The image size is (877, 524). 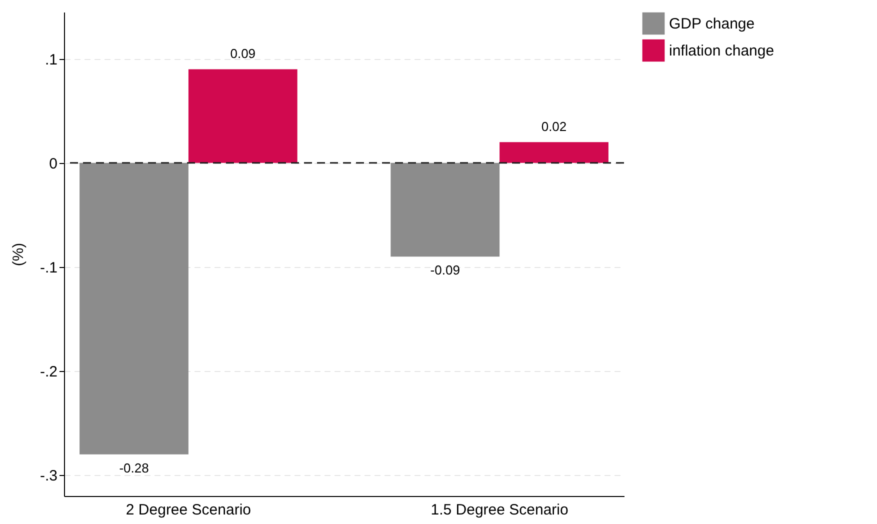 I want to click on y-tick-label: .1, so click(x=51, y=59).